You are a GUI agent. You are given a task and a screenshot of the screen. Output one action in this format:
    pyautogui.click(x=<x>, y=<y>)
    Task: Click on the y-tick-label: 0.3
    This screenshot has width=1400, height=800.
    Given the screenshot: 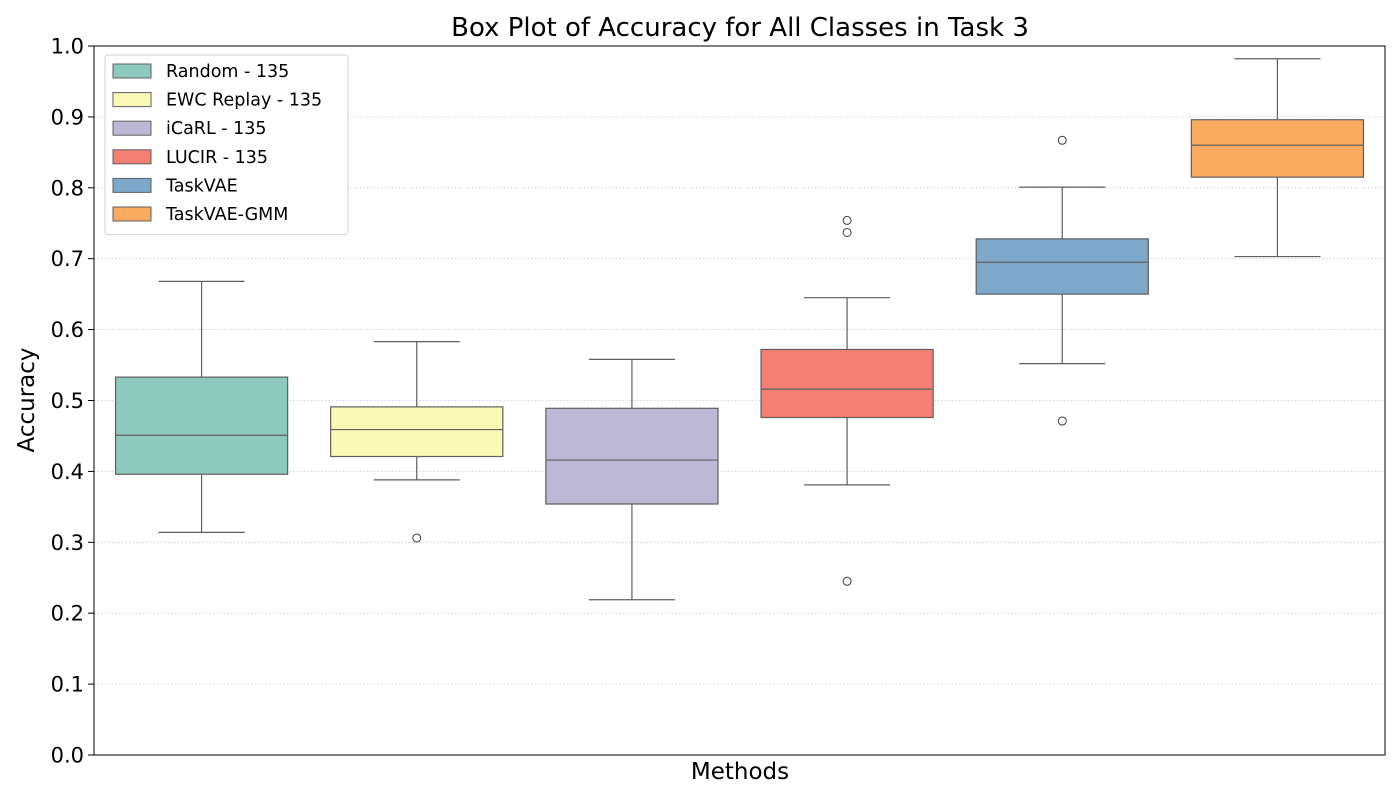 What is the action you would take?
    pyautogui.click(x=67, y=543)
    